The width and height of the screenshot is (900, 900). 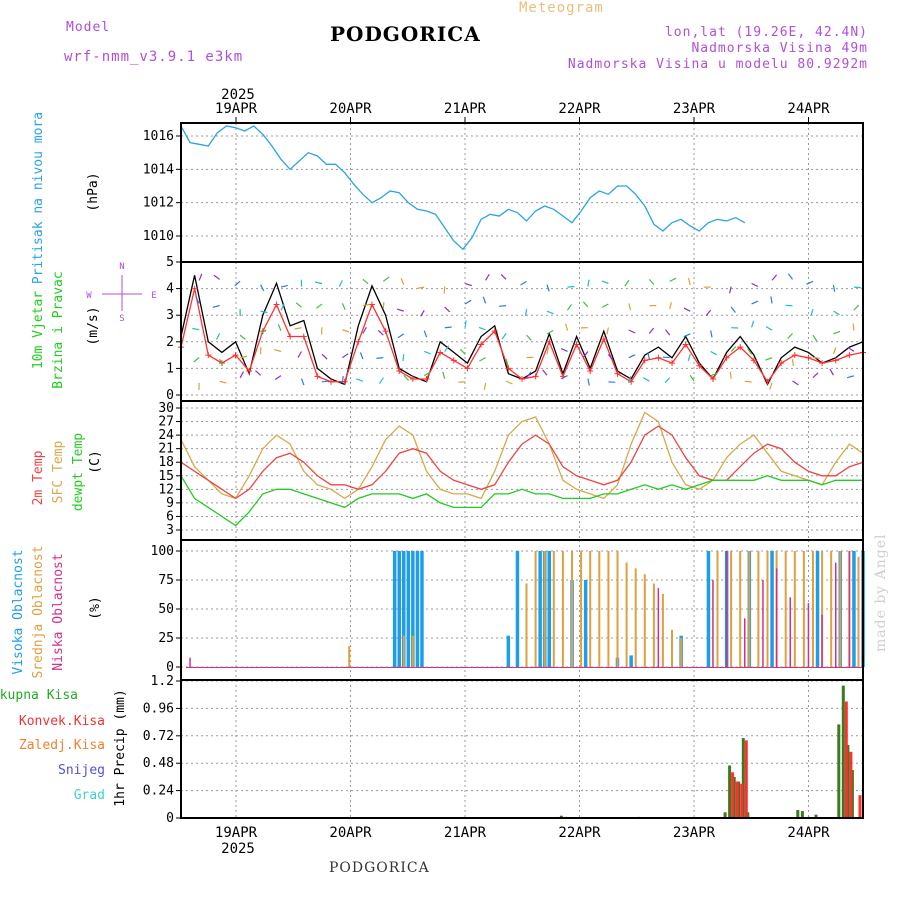 I want to click on y-tick-label: 12, so click(x=166, y=489).